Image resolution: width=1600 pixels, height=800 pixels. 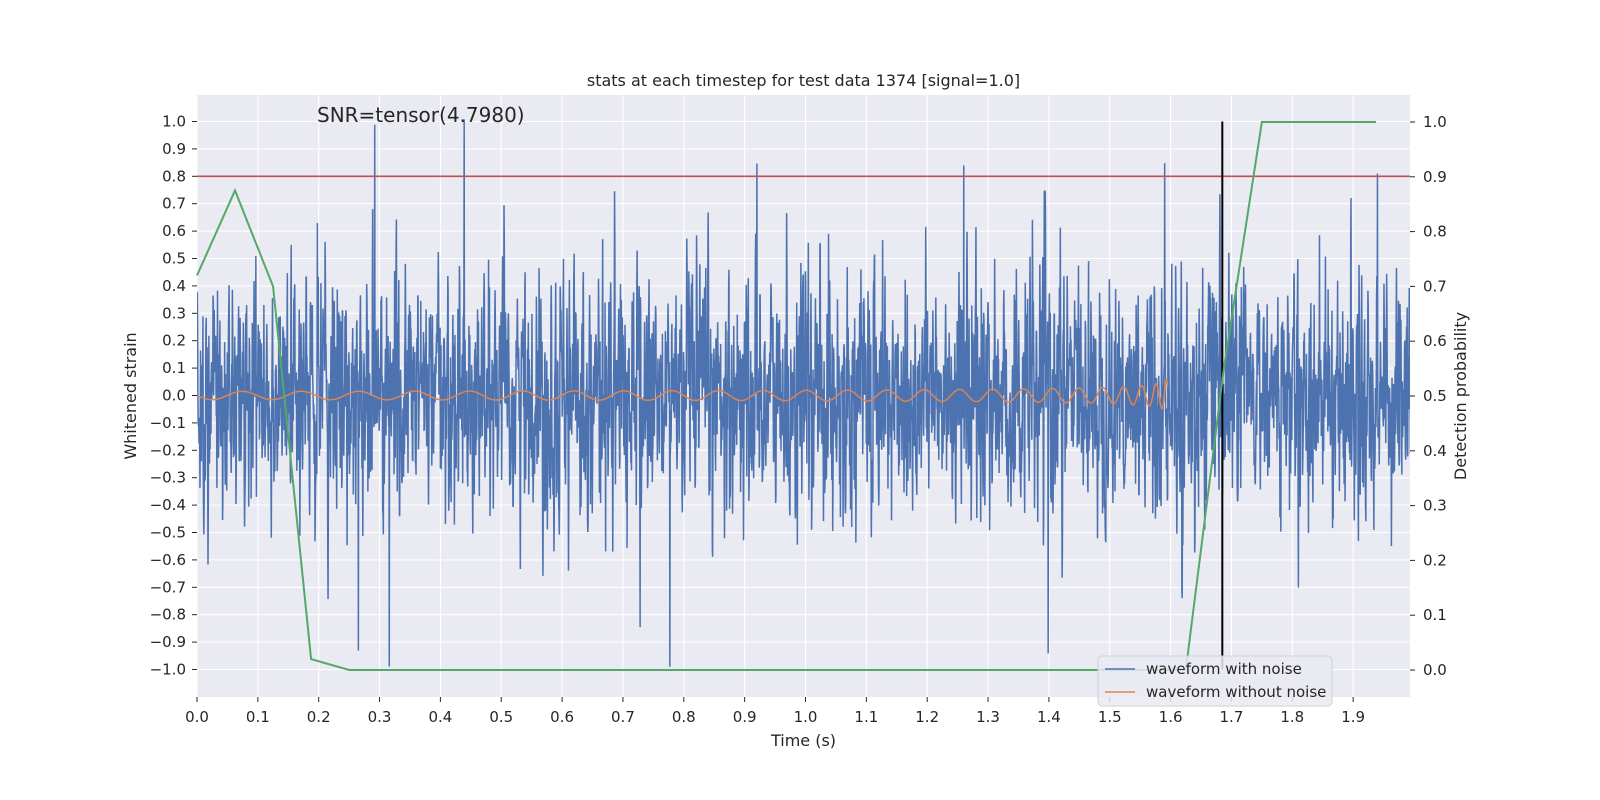 I want to click on x-tick-label: 1.8, so click(x=1292, y=717).